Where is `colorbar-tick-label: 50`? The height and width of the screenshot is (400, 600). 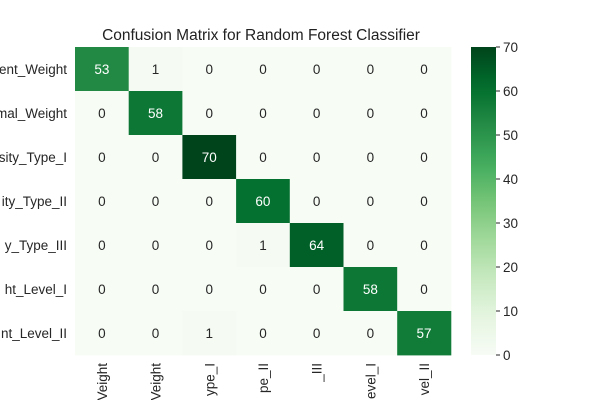 colorbar-tick-label: 50 is located at coordinates (510, 135).